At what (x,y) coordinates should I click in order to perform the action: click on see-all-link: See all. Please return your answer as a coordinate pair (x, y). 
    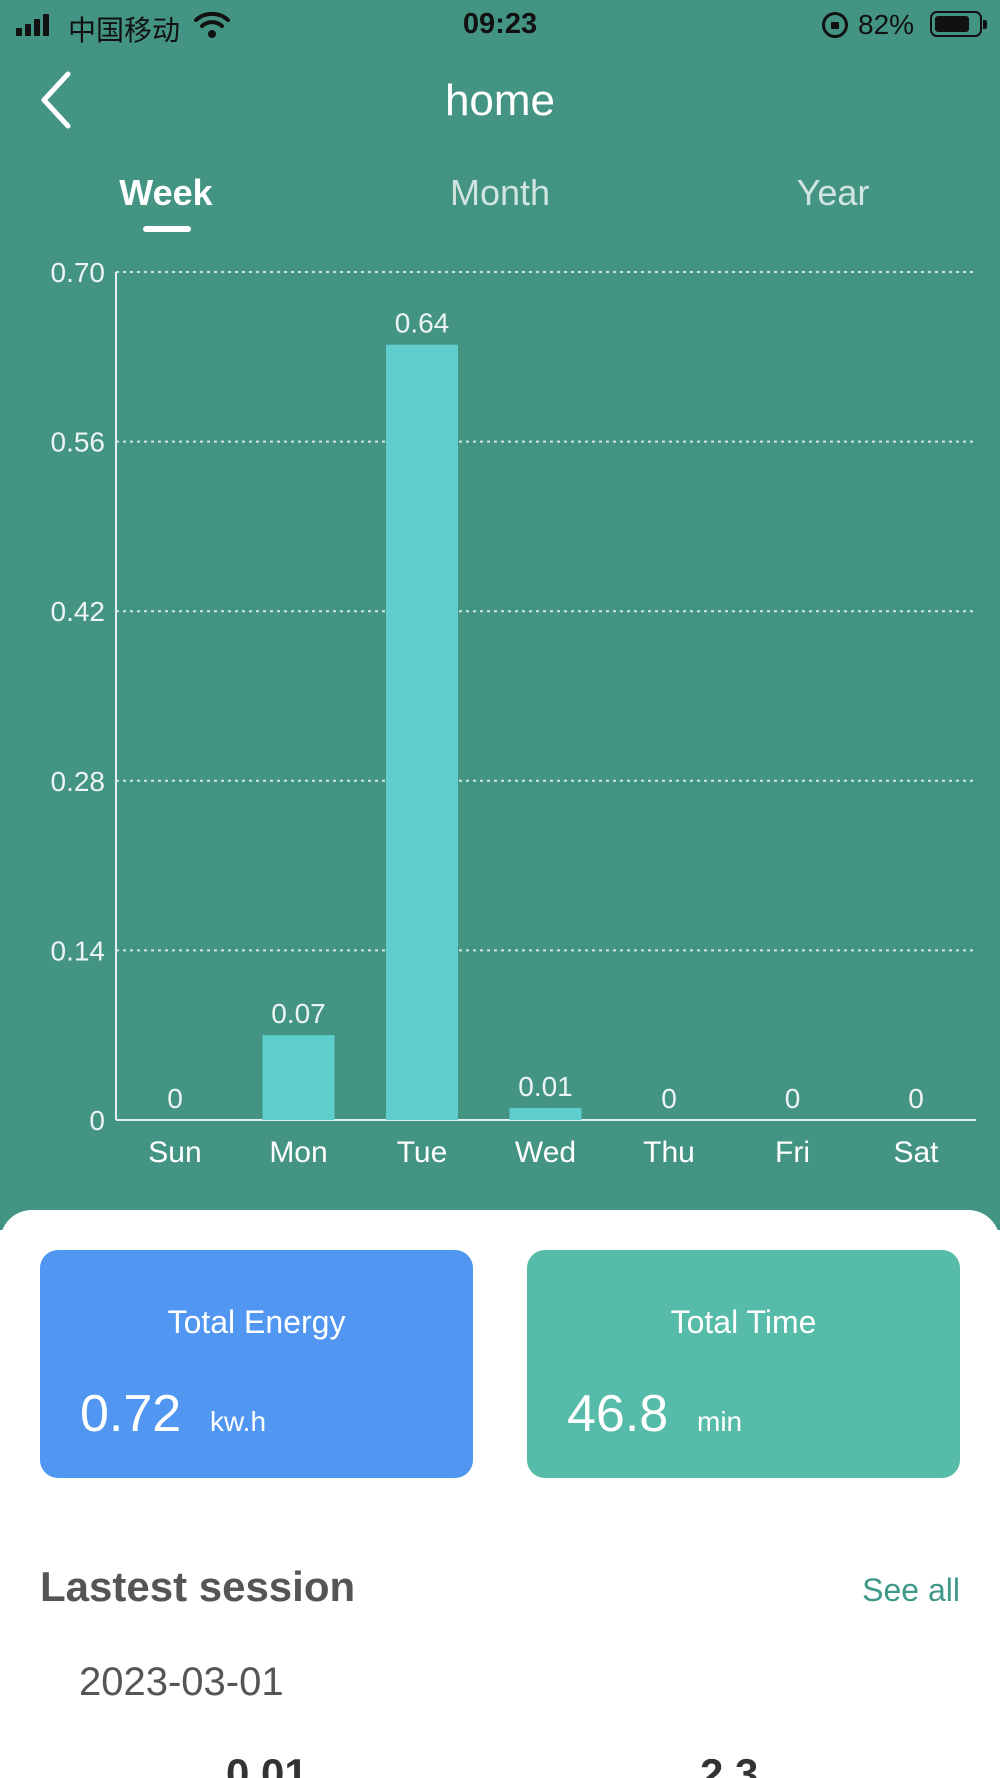
    Looking at the image, I should click on (911, 1590).